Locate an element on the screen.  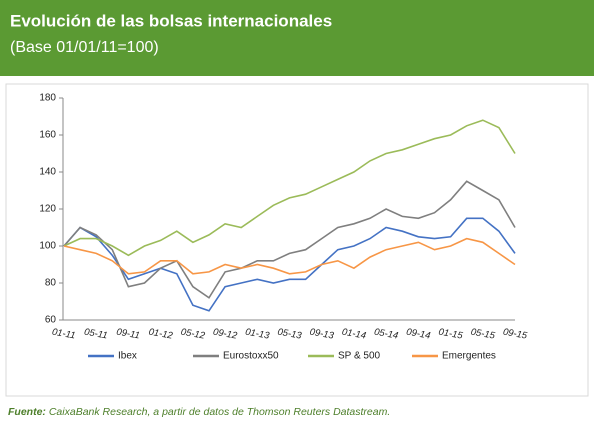
legend-label: SP & 500 is located at coordinates (359, 356).